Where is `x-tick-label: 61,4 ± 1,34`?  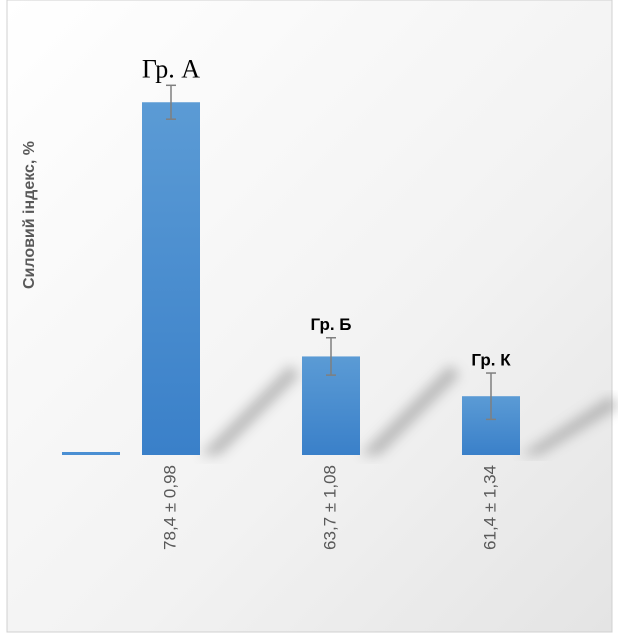 x-tick-label: 61,4 ± 1,34 is located at coordinates (489, 507).